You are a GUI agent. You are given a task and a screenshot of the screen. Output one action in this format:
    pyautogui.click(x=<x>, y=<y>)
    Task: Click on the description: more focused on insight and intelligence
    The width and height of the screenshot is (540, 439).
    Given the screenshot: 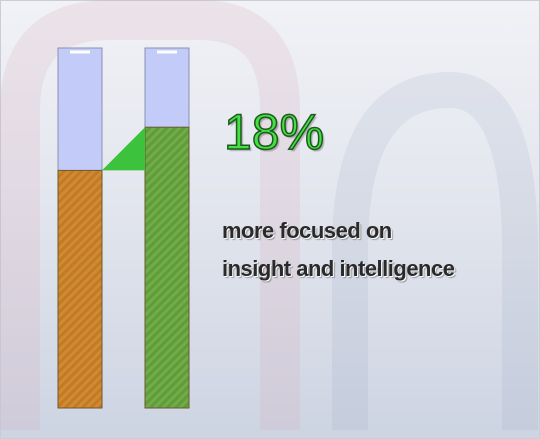 What is the action you would take?
    pyautogui.click(x=338, y=249)
    